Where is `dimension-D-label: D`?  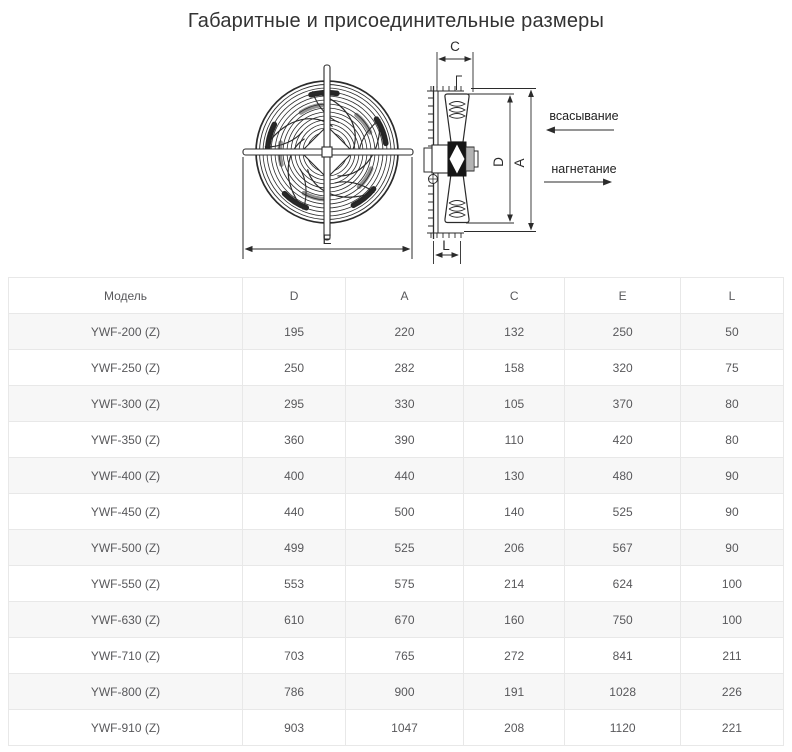 dimension-D-label: D is located at coordinates (498, 162).